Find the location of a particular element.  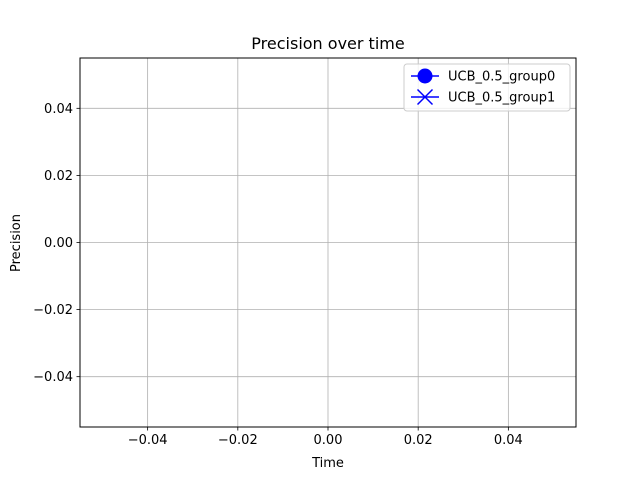

x-tick-label: −0.02 is located at coordinates (238, 440).